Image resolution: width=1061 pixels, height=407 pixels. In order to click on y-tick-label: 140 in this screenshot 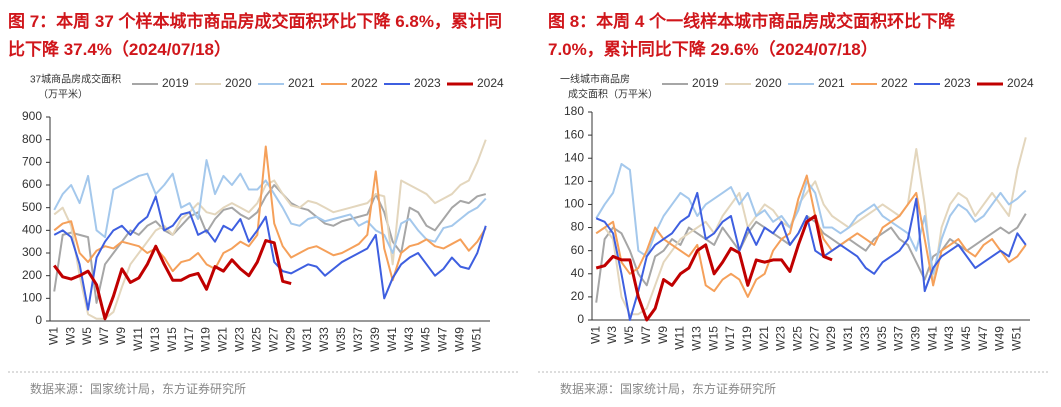, I will do `click(574, 157)`.